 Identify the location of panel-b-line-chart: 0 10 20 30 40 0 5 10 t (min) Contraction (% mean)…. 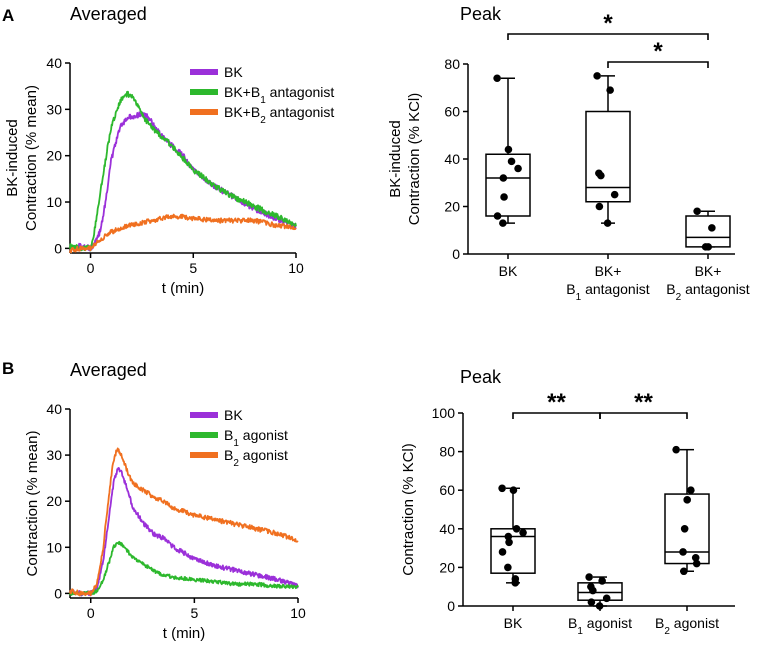
(165, 521).